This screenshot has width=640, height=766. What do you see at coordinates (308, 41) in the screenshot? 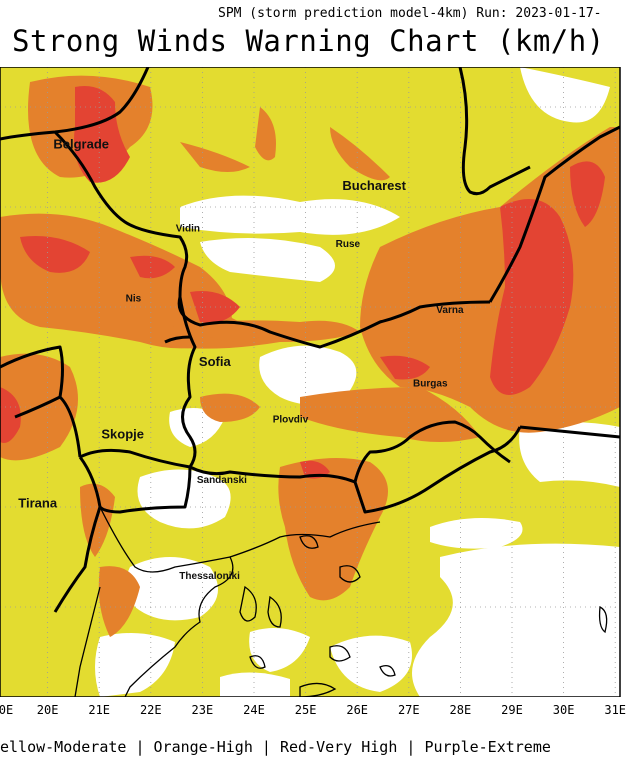
I see `chart-title: Strong Winds Warning Chart (km/h)` at bounding box center [308, 41].